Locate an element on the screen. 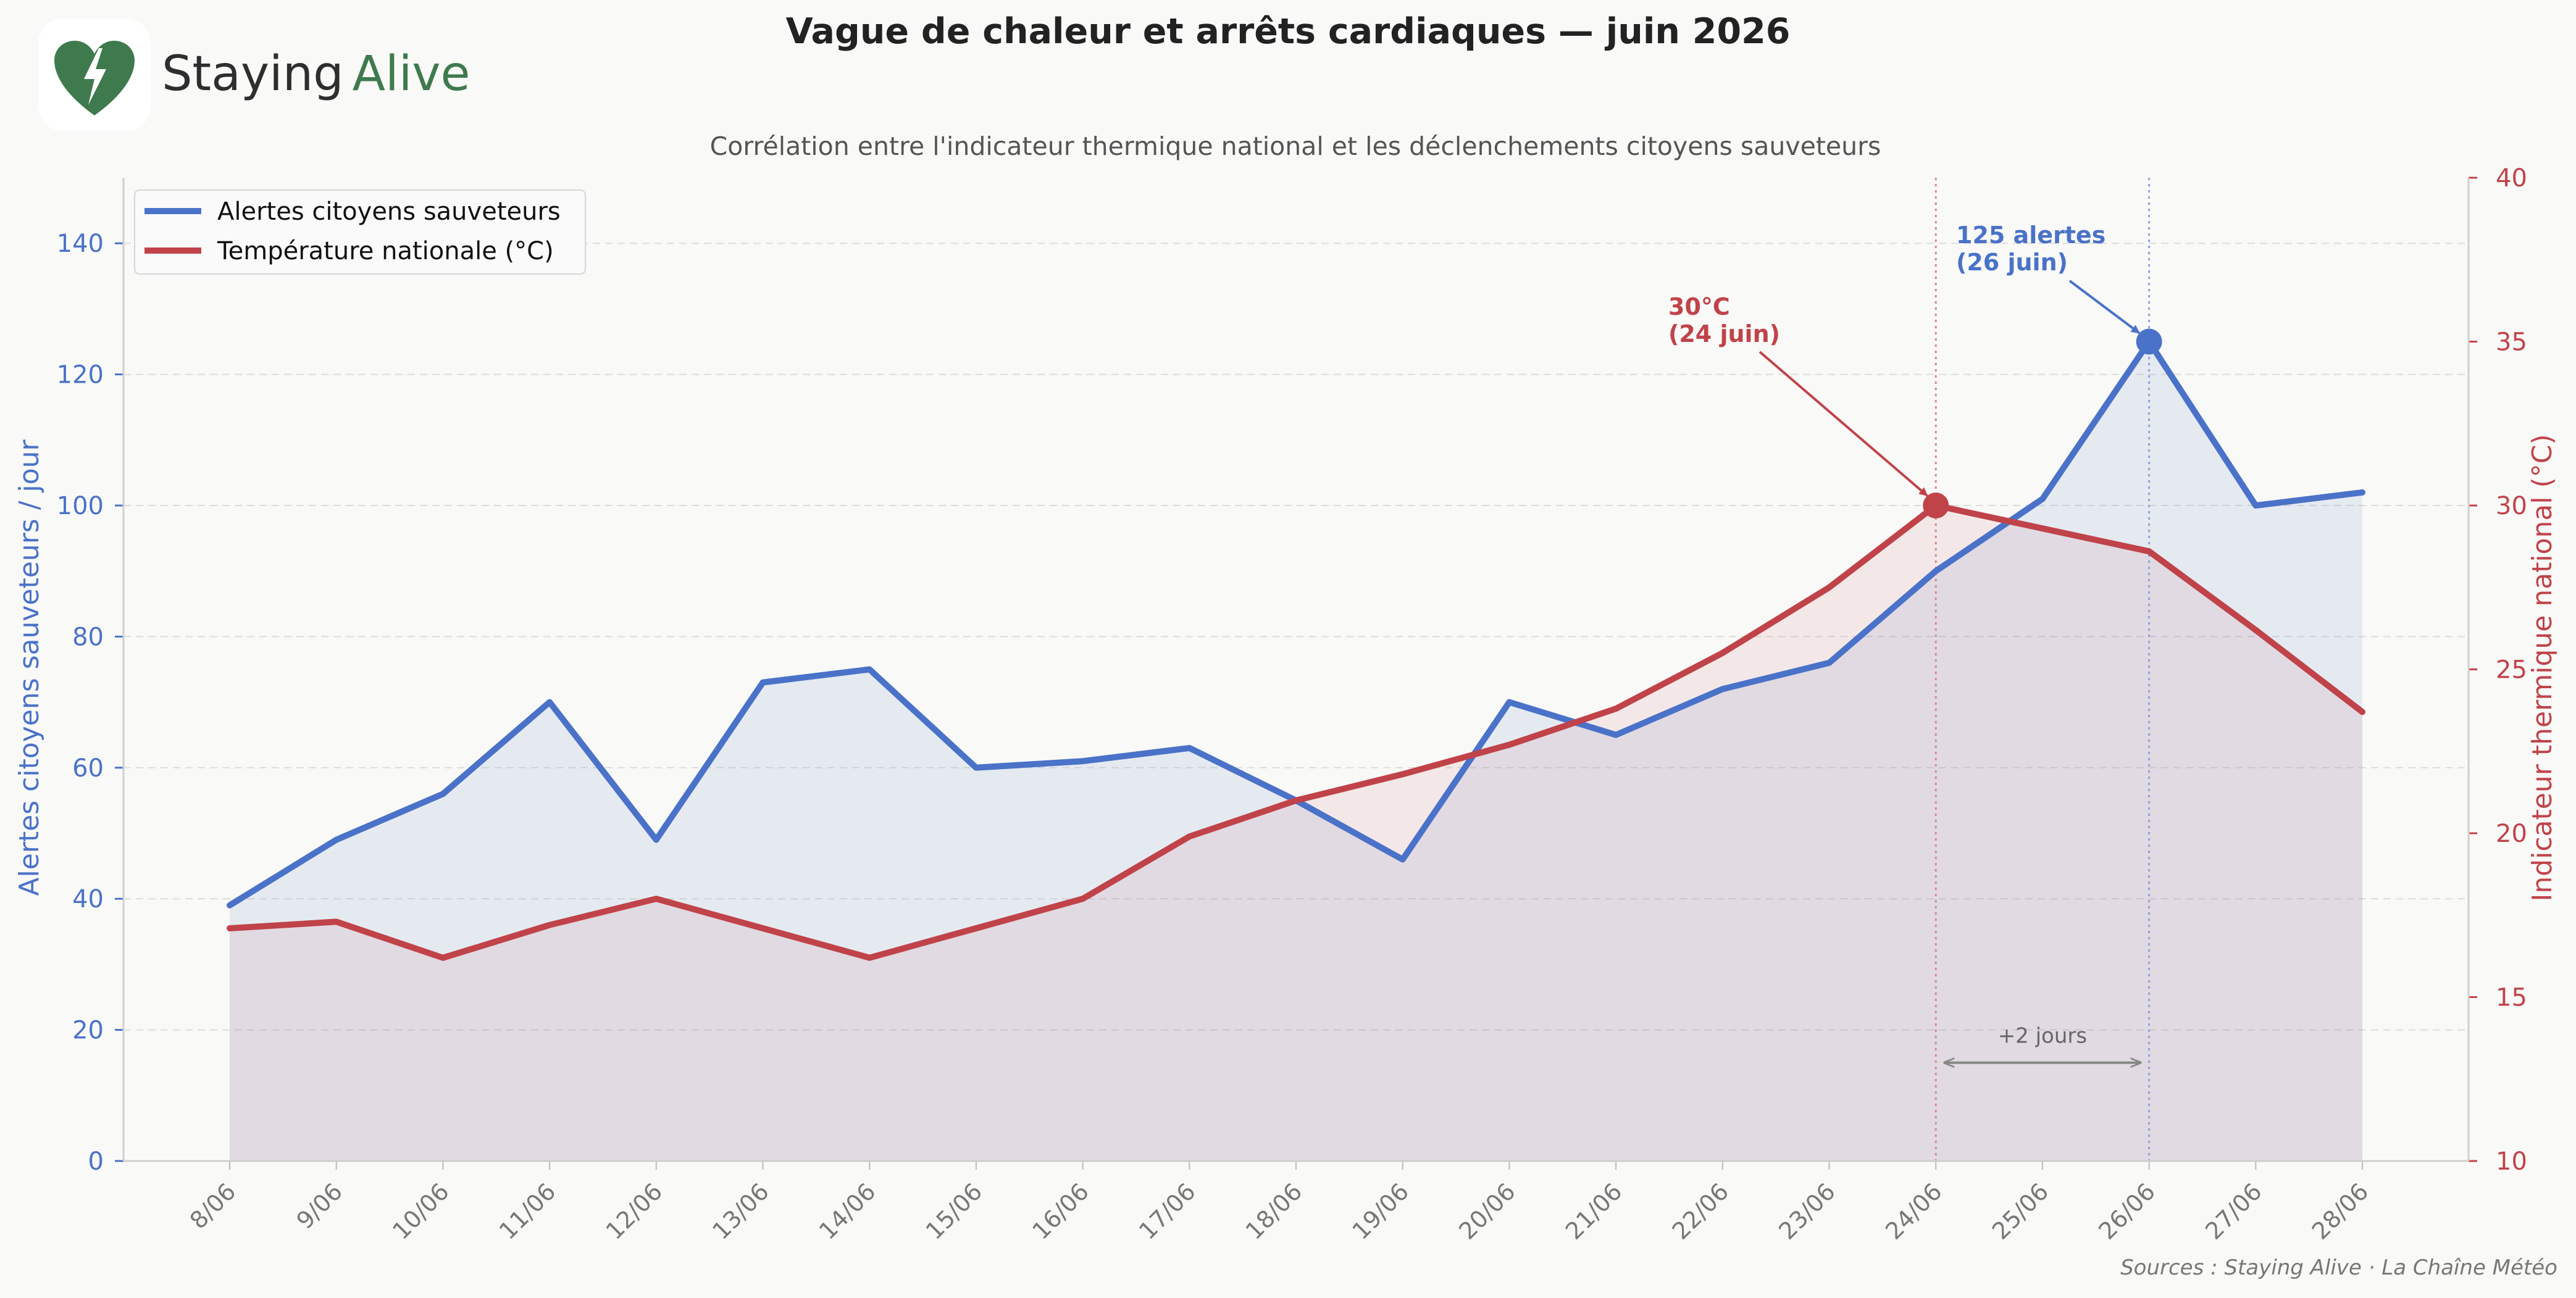 This screenshot has width=2576, height=1298. alert-peak-marker is located at coordinates (2149, 341).